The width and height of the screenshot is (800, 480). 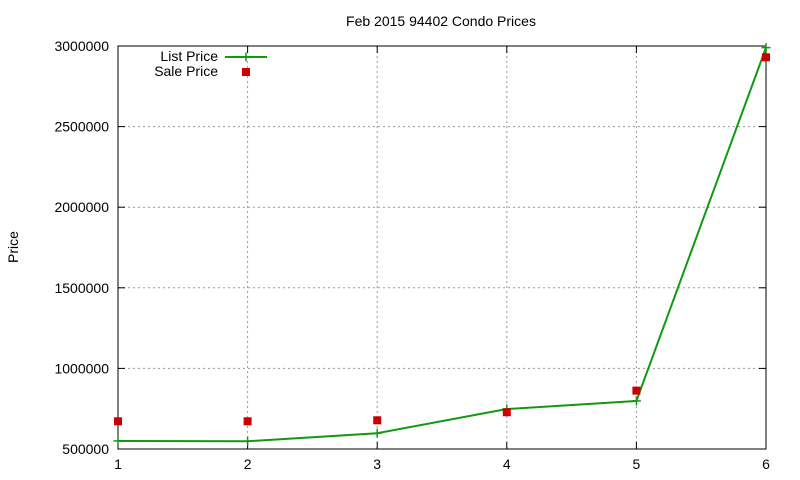 I want to click on x-tick-label: 1, so click(x=118, y=464).